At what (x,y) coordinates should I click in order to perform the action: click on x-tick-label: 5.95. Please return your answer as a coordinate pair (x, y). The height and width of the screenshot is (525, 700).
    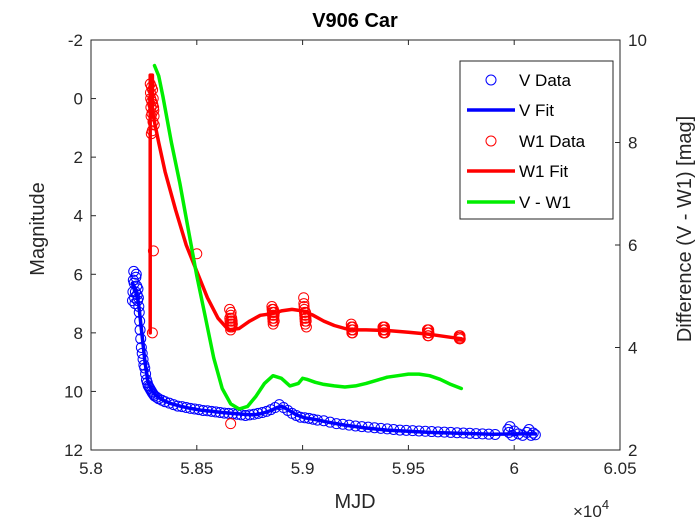
    Looking at the image, I should click on (408, 468).